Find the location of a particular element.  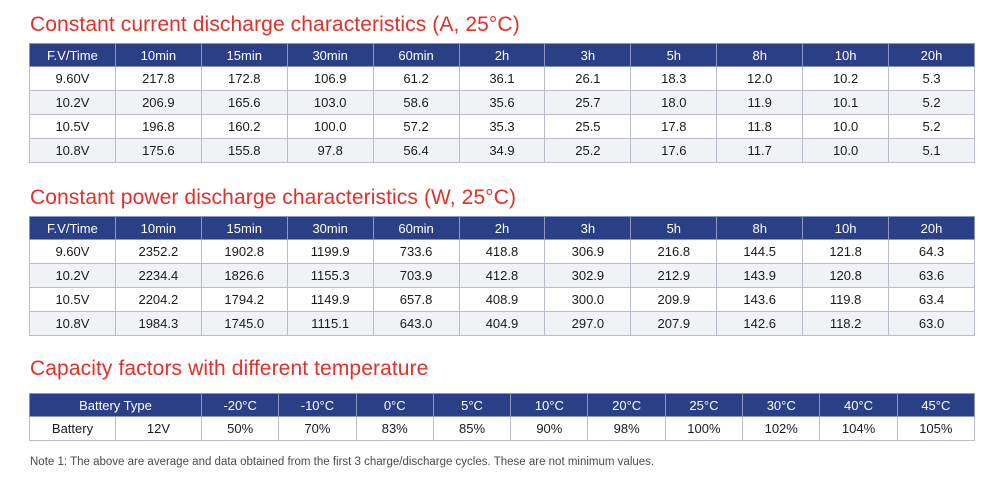

value-cell: 1902.8 is located at coordinates (244, 251).